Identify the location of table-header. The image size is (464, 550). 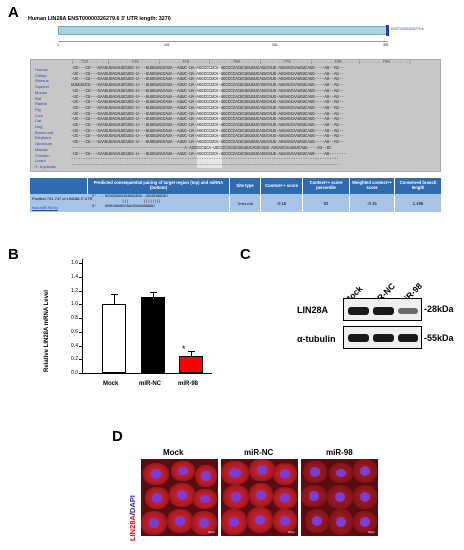
(59, 186).